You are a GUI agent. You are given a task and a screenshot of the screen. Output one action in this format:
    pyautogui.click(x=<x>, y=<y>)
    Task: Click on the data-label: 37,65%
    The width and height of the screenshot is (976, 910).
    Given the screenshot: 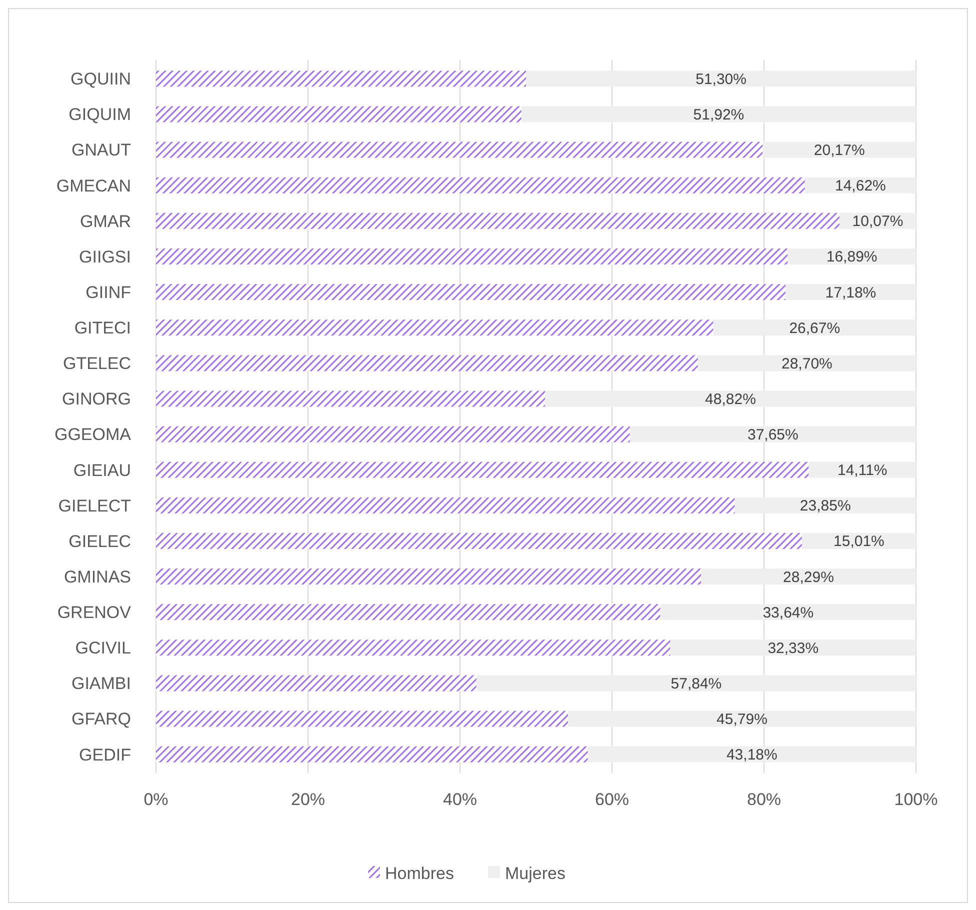 What is the action you would take?
    pyautogui.click(x=772, y=435)
    